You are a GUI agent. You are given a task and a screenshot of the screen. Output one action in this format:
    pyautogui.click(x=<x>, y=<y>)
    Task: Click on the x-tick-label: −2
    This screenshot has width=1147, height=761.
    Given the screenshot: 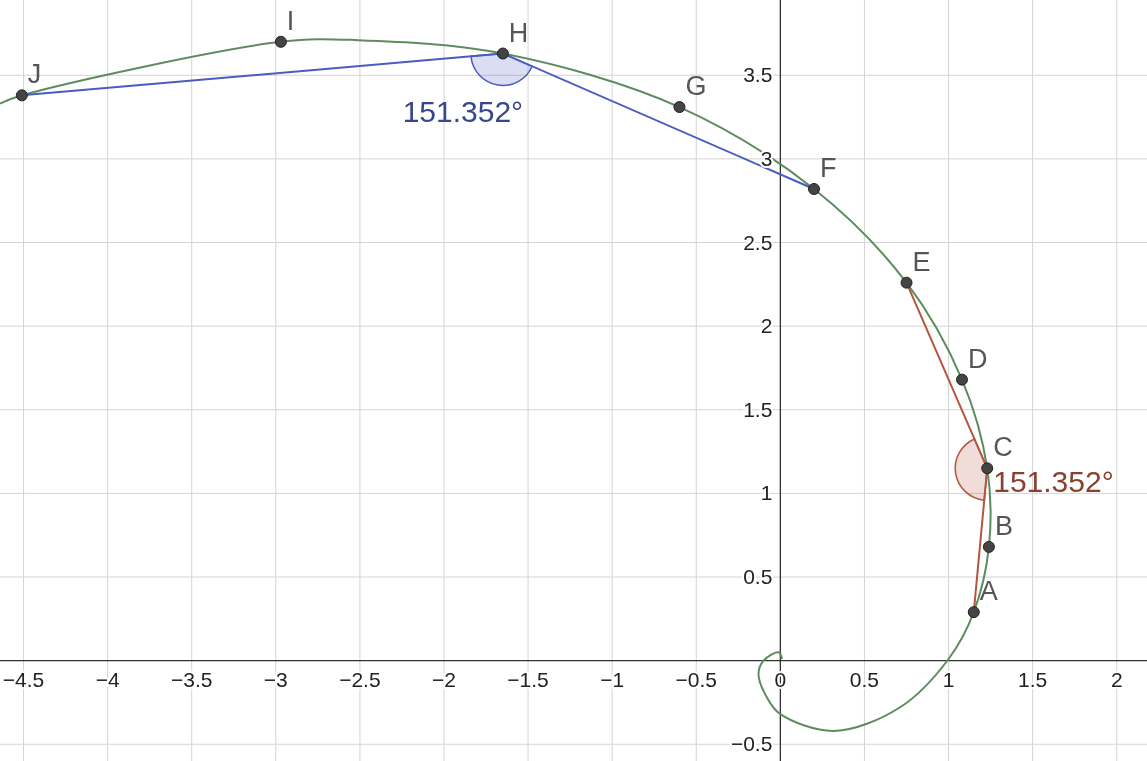 What is the action you would take?
    pyautogui.click(x=444, y=679)
    